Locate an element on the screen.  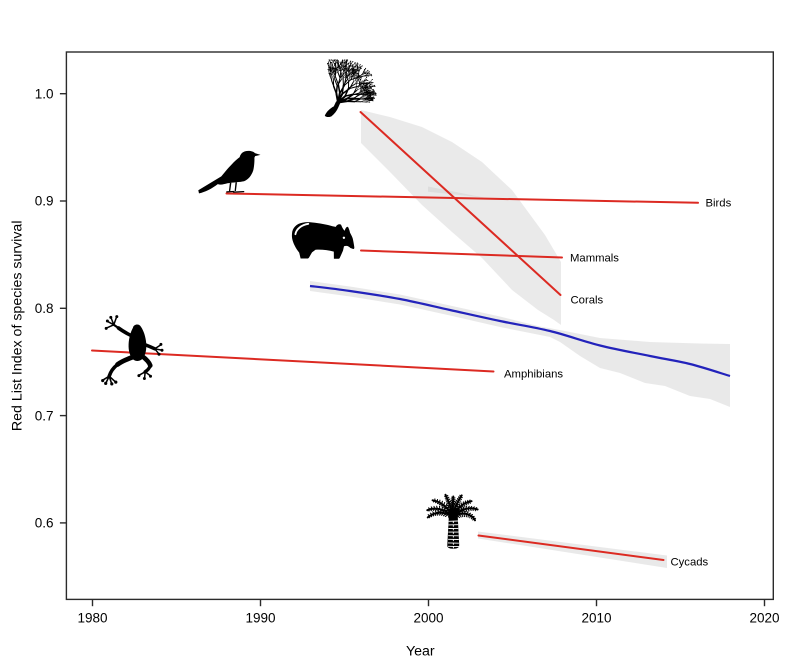
svg-text: 1.0 is located at coordinates (44, 93).